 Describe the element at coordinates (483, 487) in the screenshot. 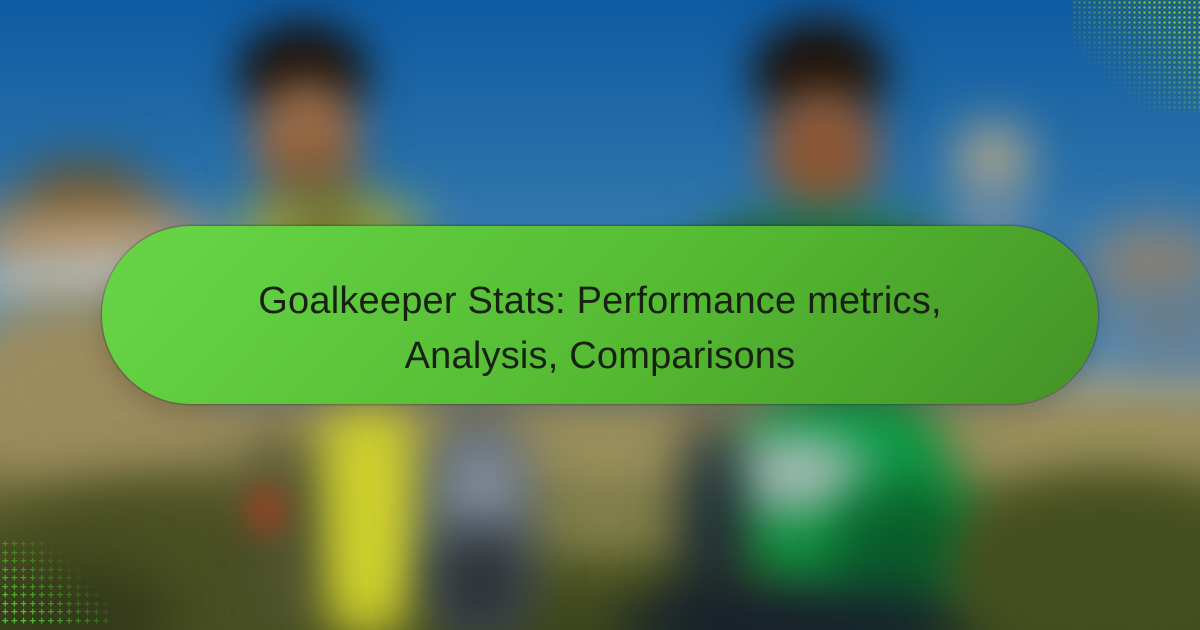

I see `photo-blob-left-player-arm-gray` at that location.